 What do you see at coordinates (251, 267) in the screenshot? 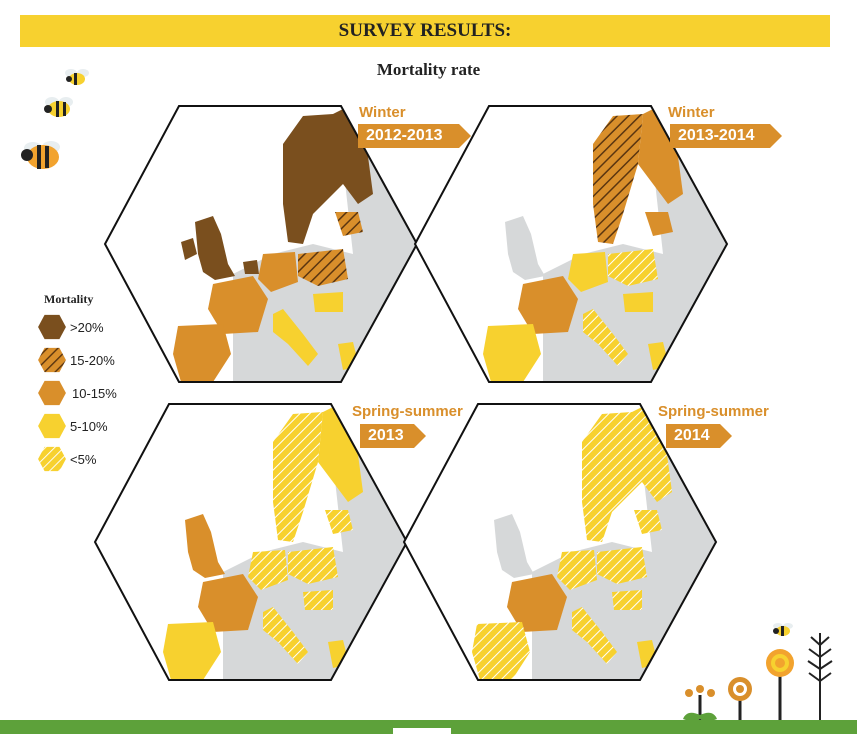
I see `region-belgium` at bounding box center [251, 267].